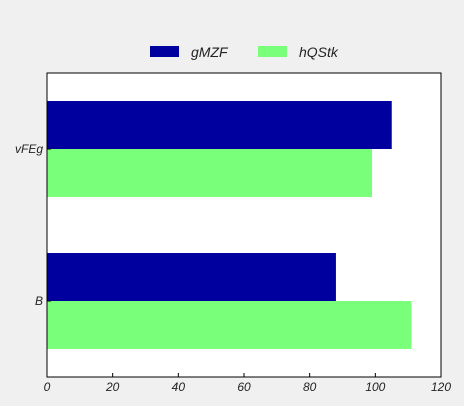  I want to click on y-category-label: vFEg, so click(29, 149).